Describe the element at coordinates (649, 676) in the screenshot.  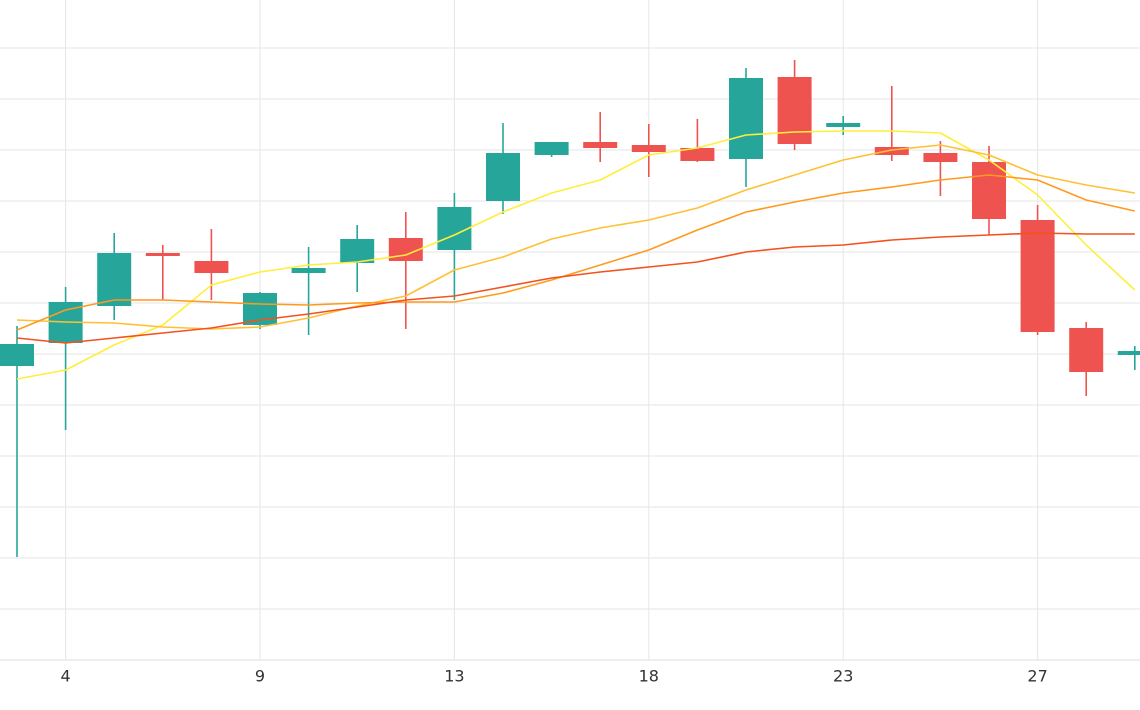
I see `x-tick-label: 18` at that location.